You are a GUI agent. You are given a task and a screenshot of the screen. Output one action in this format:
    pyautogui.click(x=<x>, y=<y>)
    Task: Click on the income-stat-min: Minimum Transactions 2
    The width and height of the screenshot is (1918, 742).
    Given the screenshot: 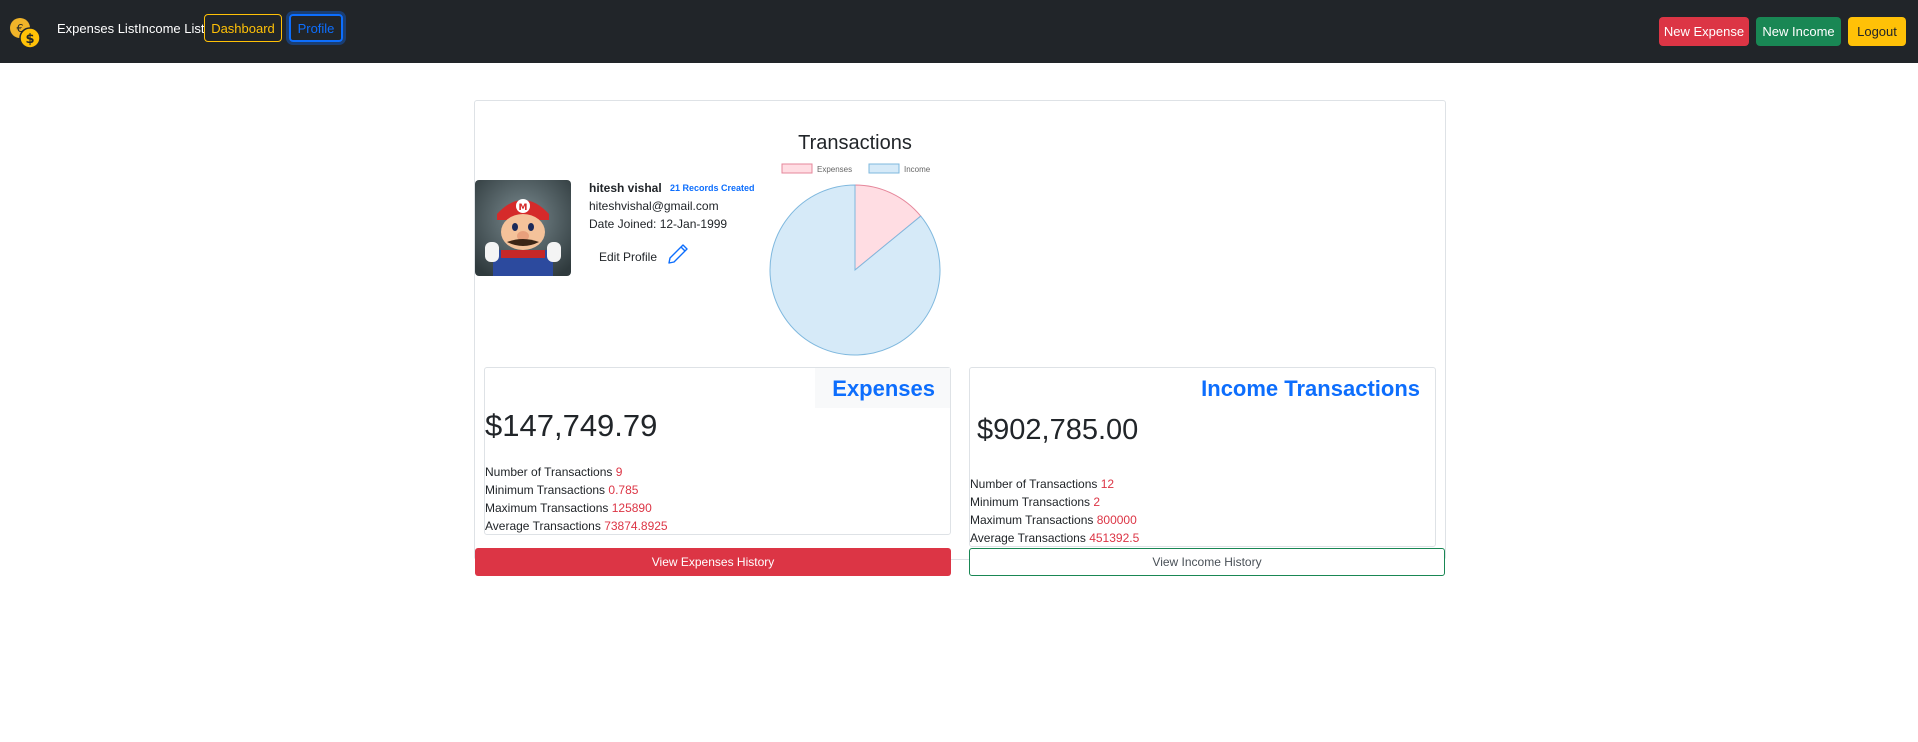 What is the action you would take?
    pyautogui.click(x=1035, y=502)
    